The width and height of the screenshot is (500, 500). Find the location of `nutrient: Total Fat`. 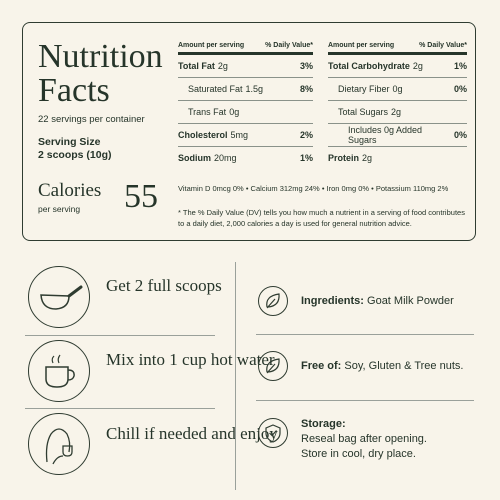

nutrient: Total Fat is located at coordinates (196, 66).